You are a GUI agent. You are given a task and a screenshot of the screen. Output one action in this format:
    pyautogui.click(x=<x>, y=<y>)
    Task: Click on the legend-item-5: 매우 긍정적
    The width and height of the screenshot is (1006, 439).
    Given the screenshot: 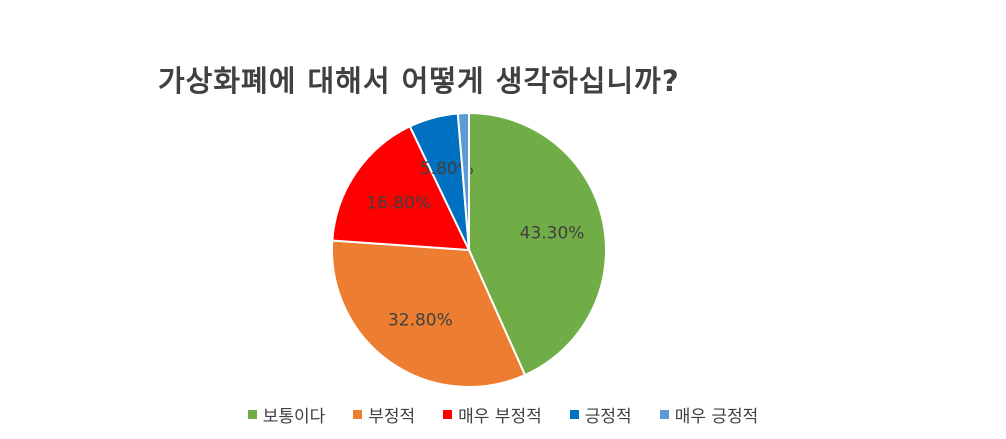 What is the action you would take?
    pyautogui.click(x=709, y=414)
    